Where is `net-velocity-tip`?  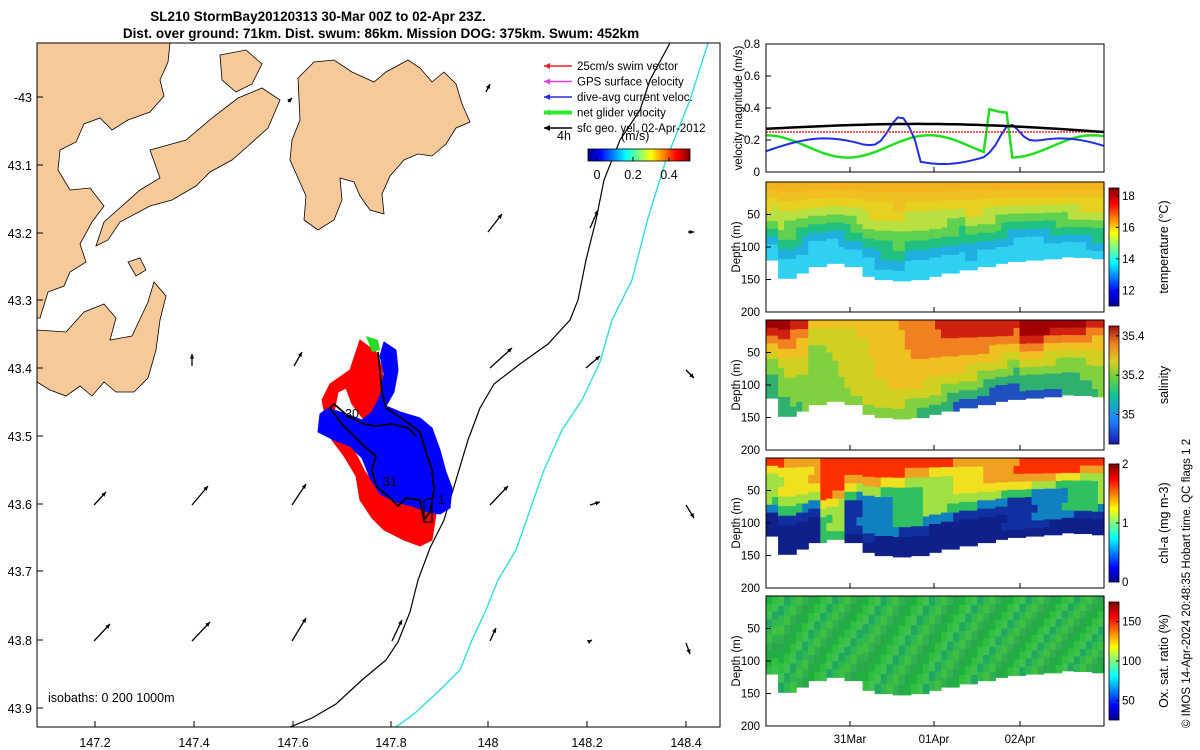
net-velocity-tip is located at coordinates (373, 344).